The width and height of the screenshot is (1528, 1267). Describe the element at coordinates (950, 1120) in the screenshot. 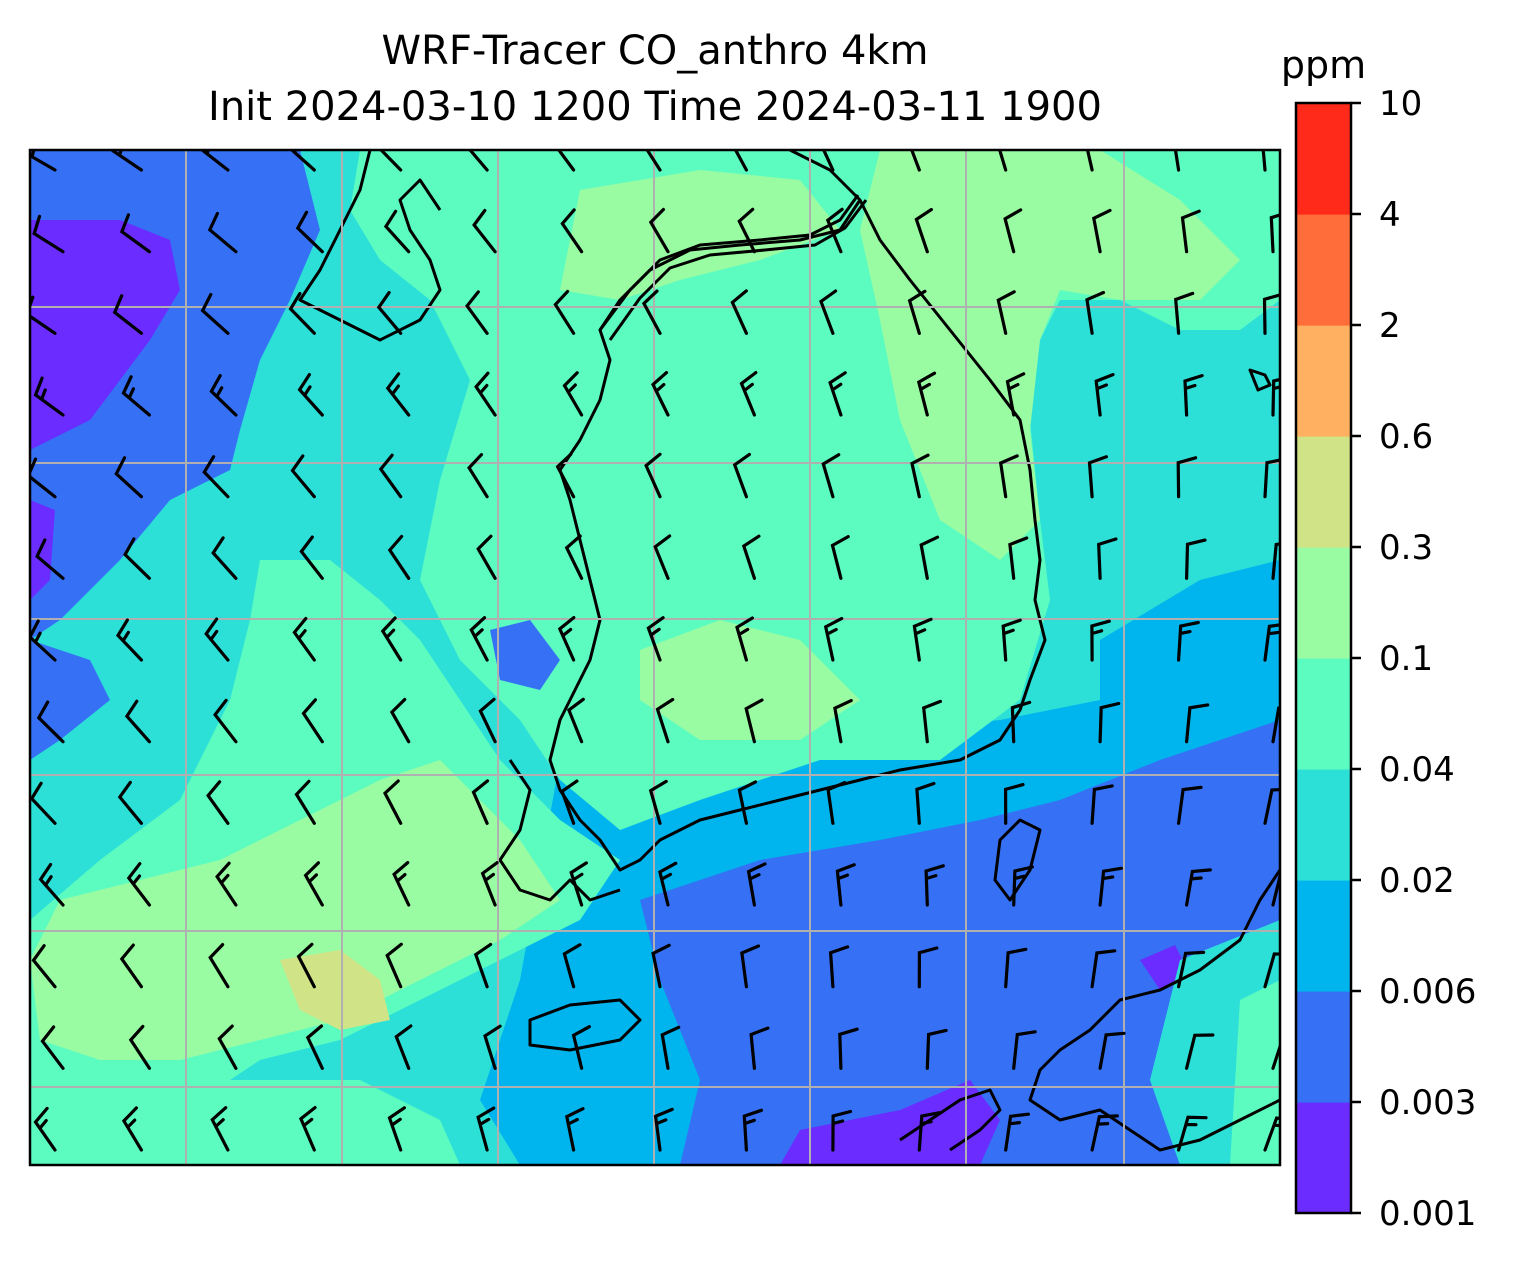

I see `coastline-southern-islands` at that location.